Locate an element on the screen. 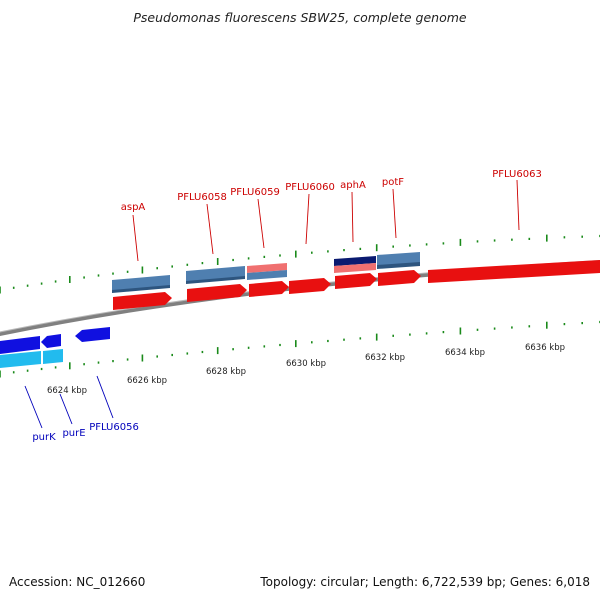 The image size is (600, 600). kbp-label: 6630 kbp is located at coordinates (306, 364).